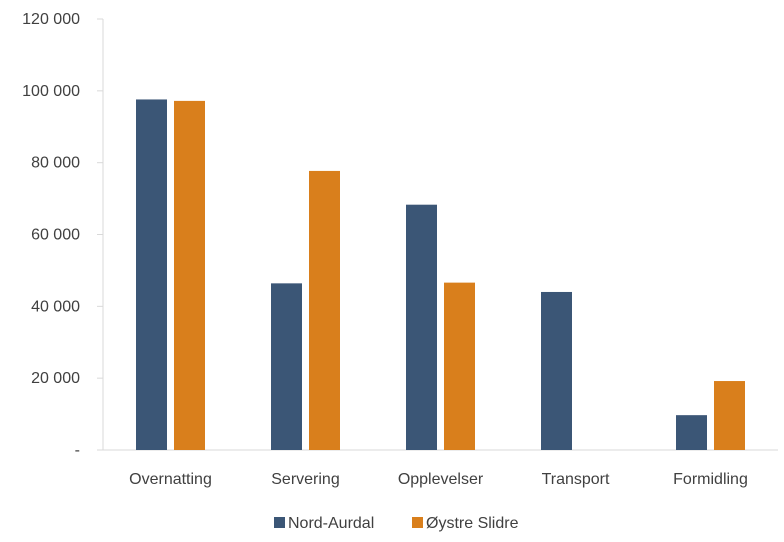  I want to click on bar-oystre-slidre-formidling, so click(729, 415).